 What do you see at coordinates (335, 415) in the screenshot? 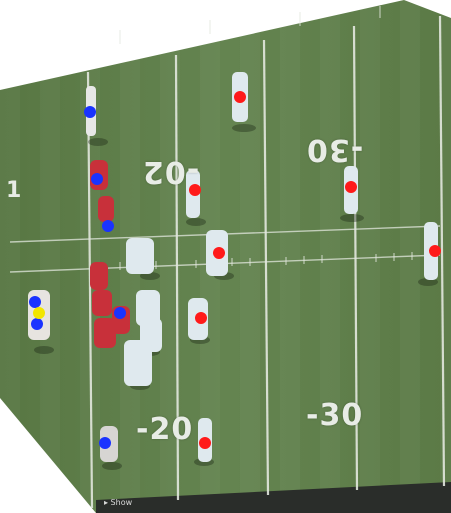
I see `yard-number-30-bottom: -30` at bounding box center [335, 415].